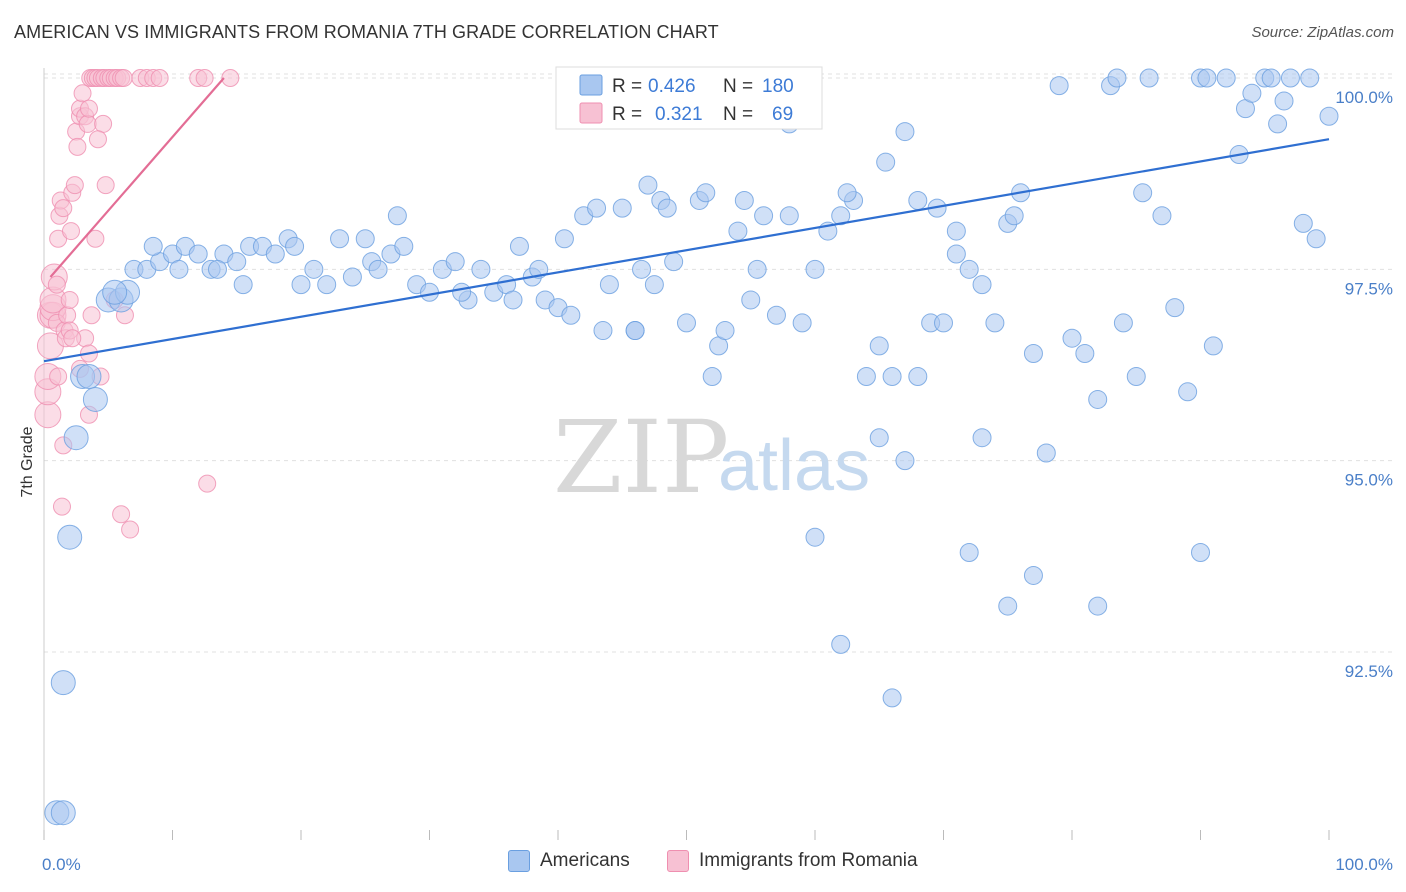  Describe the element at coordinates (591, 113) in the screenshot. I see `legend-swatch-romania` at that location.